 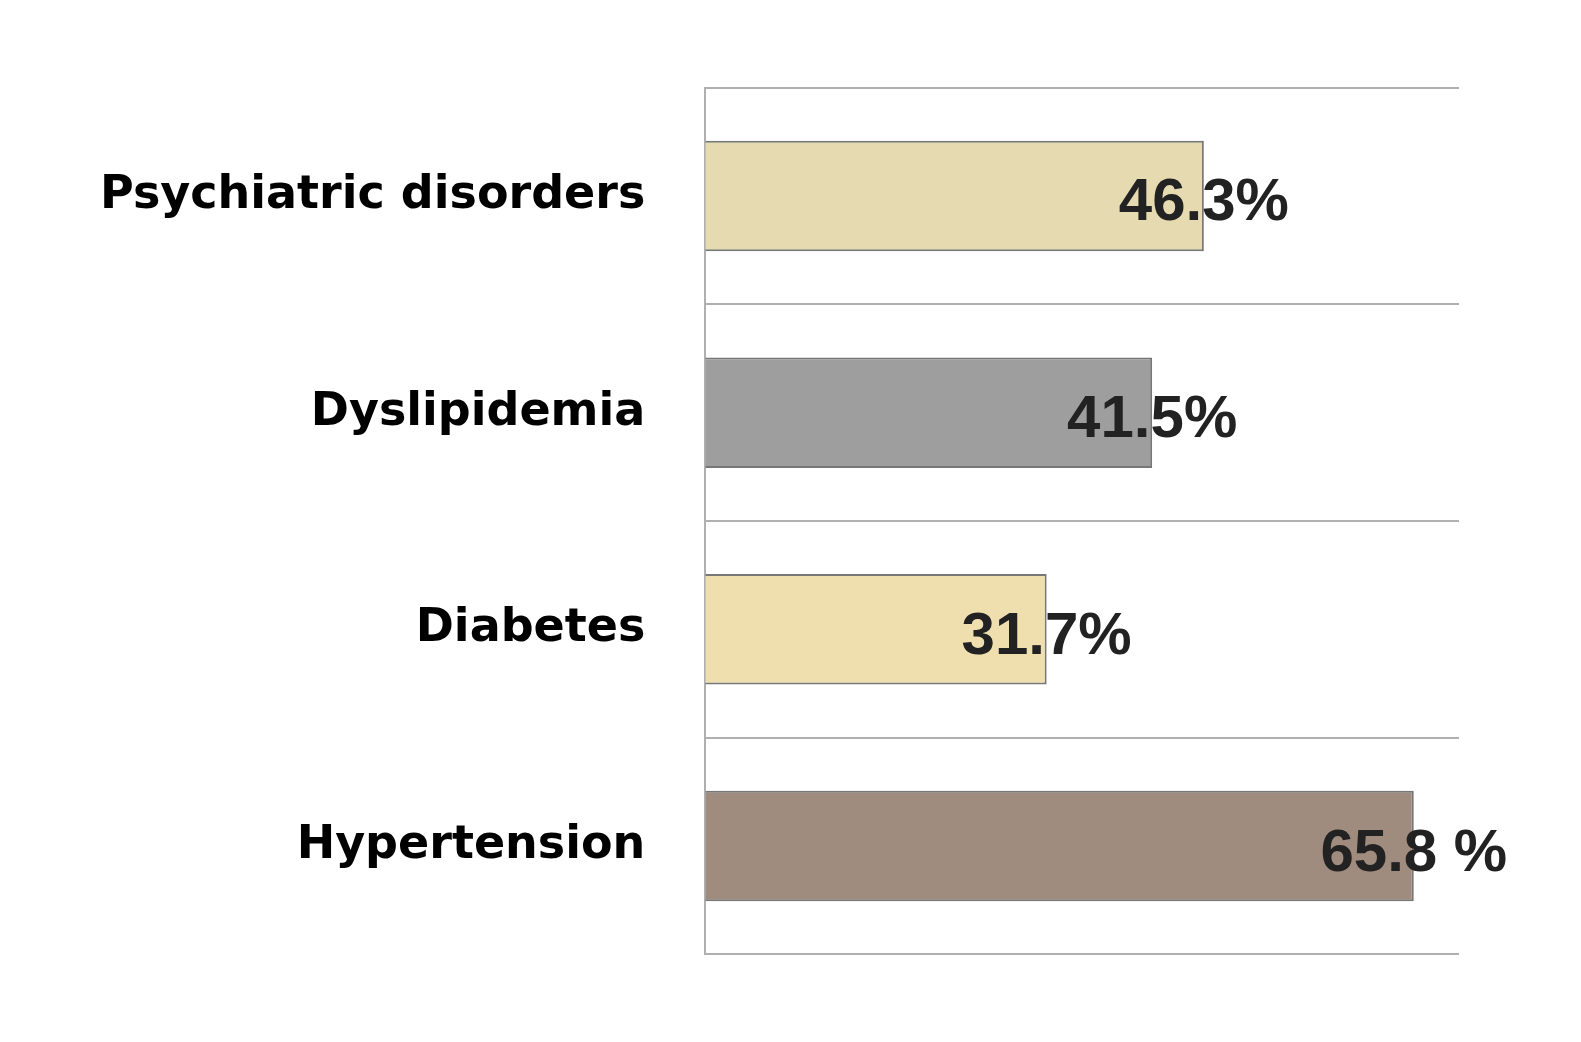 What do you see at coordinates (478, 408) in the screenshot?
I see `y-tick-label: Dyslipidemia` at bounding box center [478, 408].